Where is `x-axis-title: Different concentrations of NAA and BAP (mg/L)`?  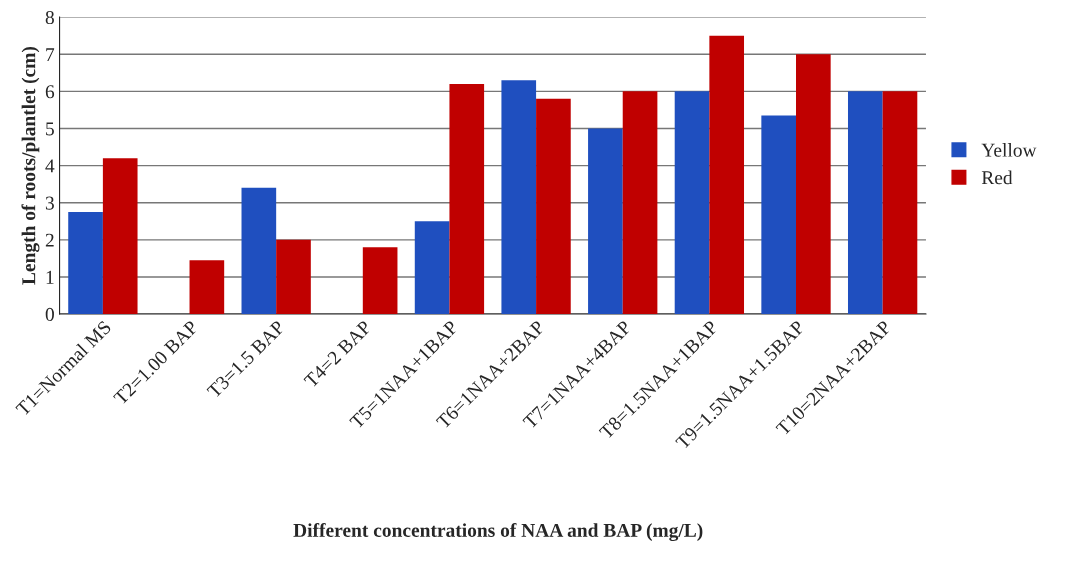 x-axis-title: Different concentrations of NAA and BAP (mg/L) is located at coordinates (498, 532).